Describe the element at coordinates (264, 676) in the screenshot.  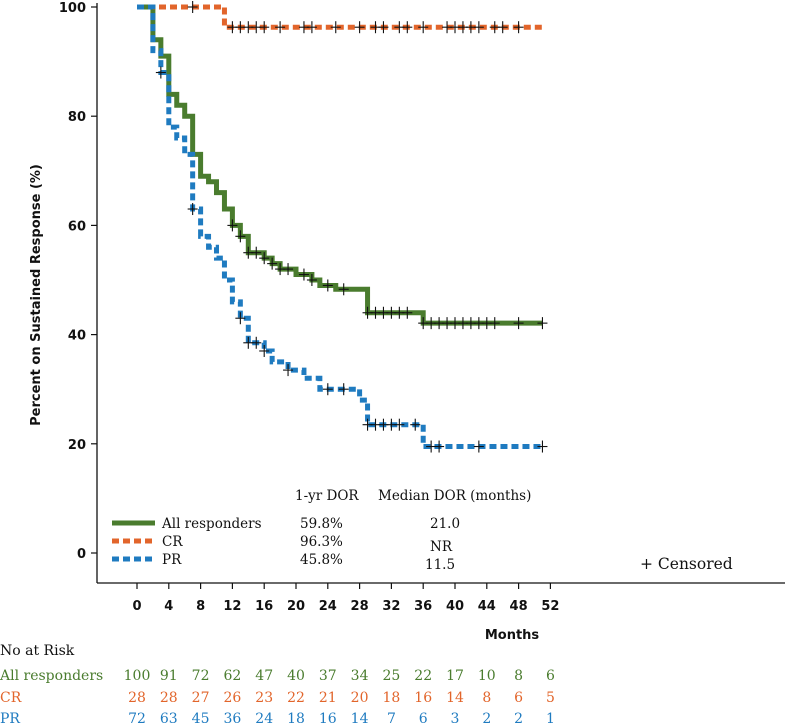
I see `at-risk-value: 47` at that location.